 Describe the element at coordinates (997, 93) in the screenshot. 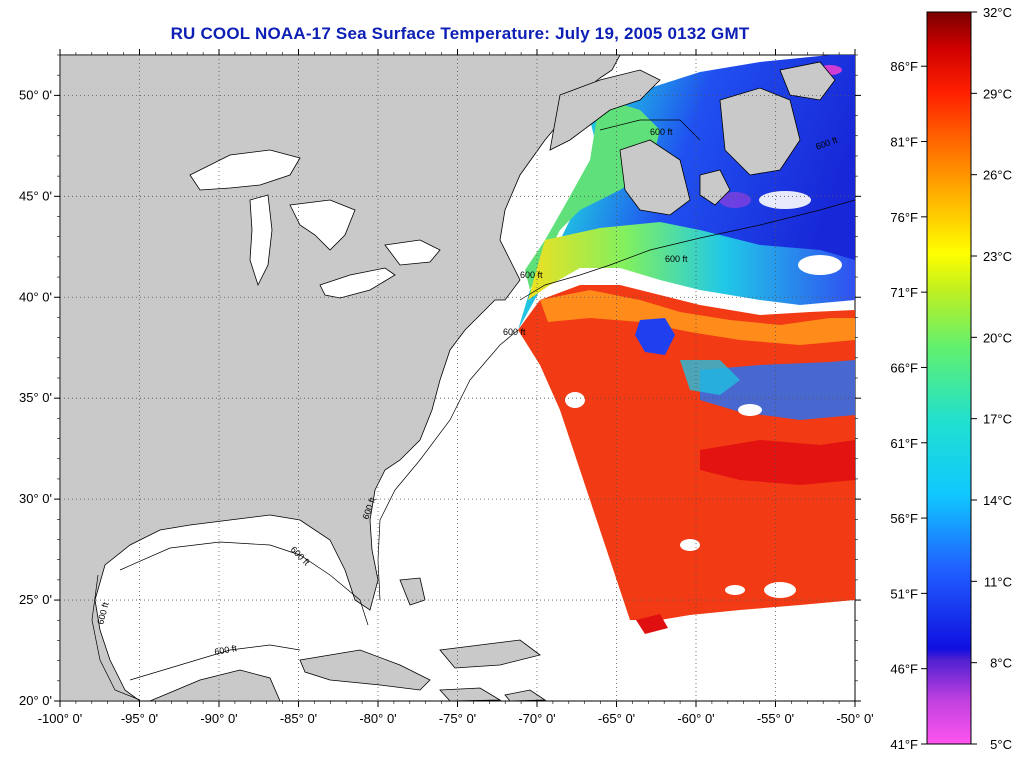

I see `colorbar-celsius-label: 29°C` at that location.